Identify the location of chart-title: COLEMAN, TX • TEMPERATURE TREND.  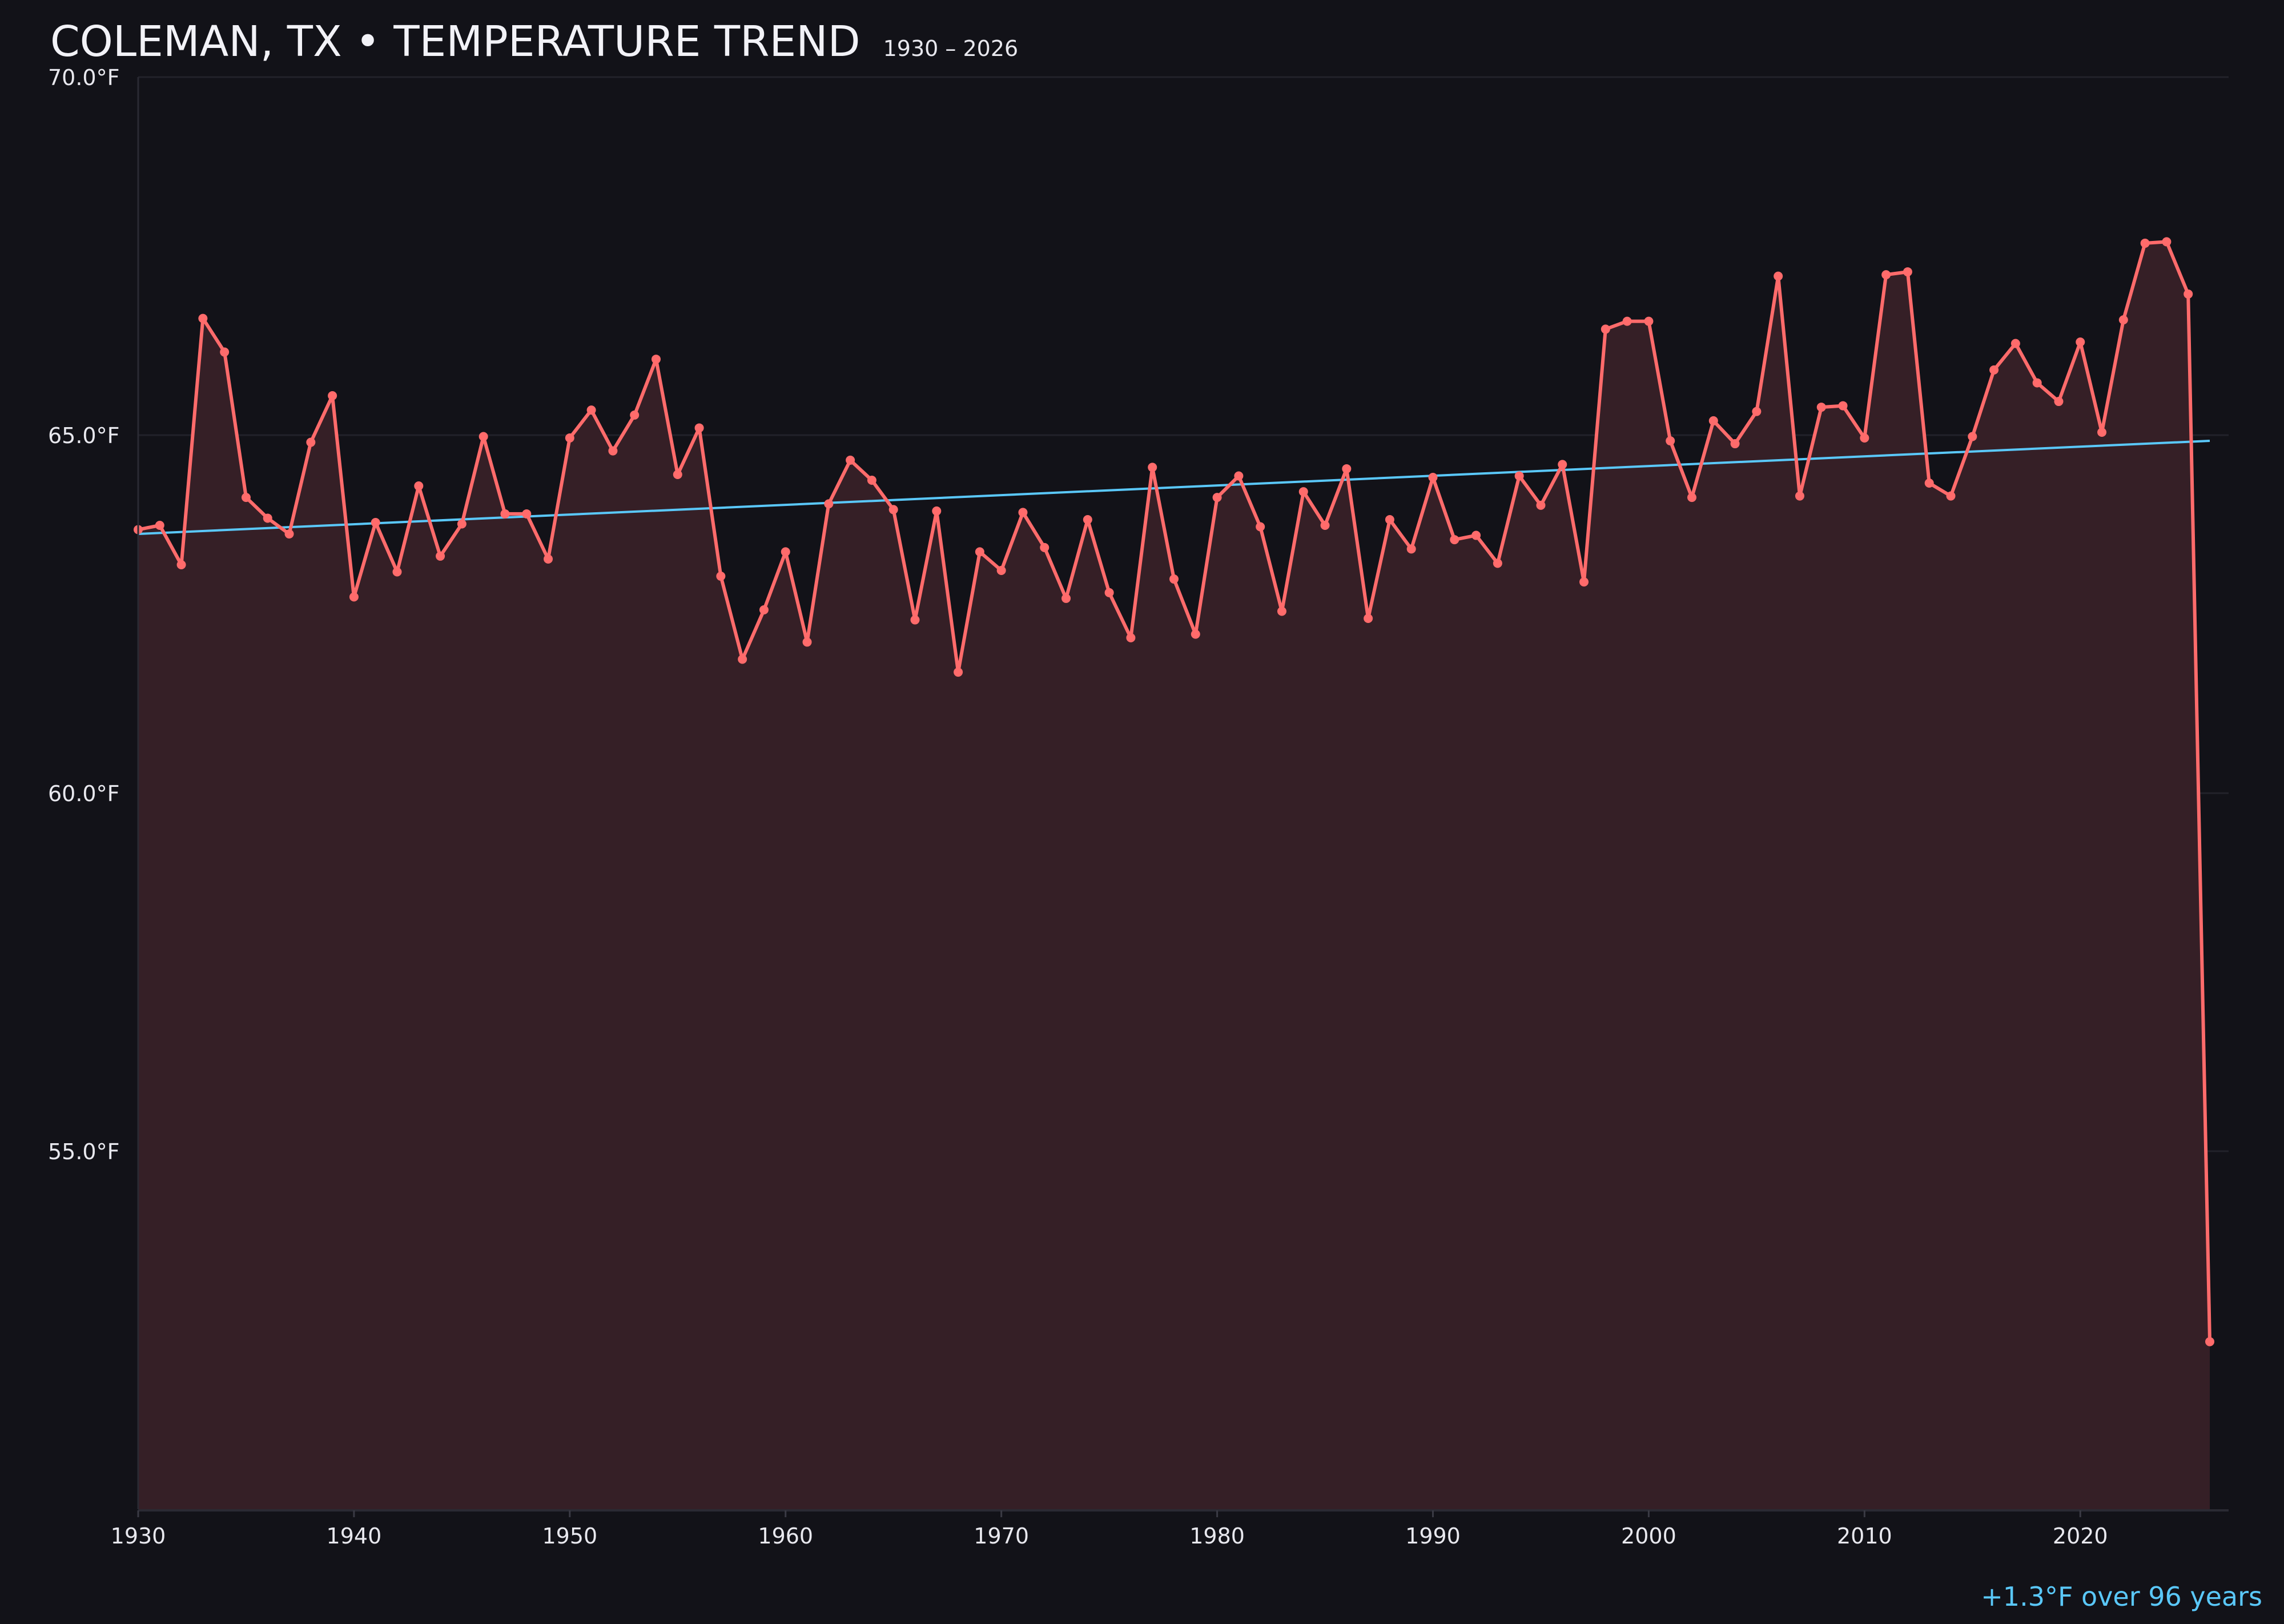
(455, 41).